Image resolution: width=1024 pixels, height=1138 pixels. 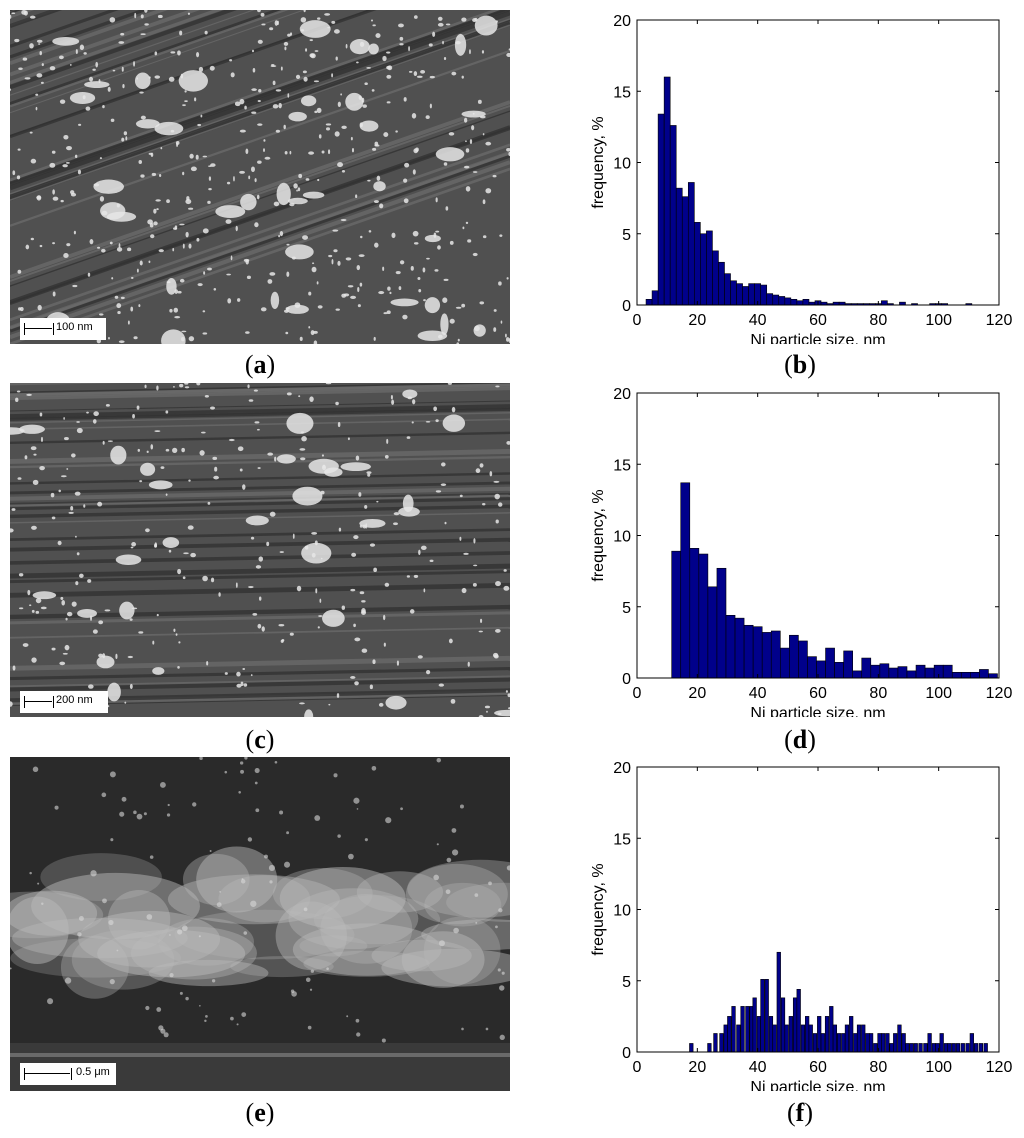 I want to click on x-tick-label: 0, so click(x=637, y=1067).